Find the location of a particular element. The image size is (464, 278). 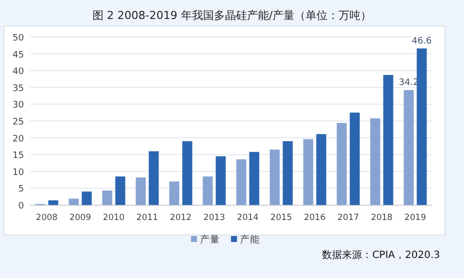

x-tick-label: 2010 is located at coordinates (113, 218).